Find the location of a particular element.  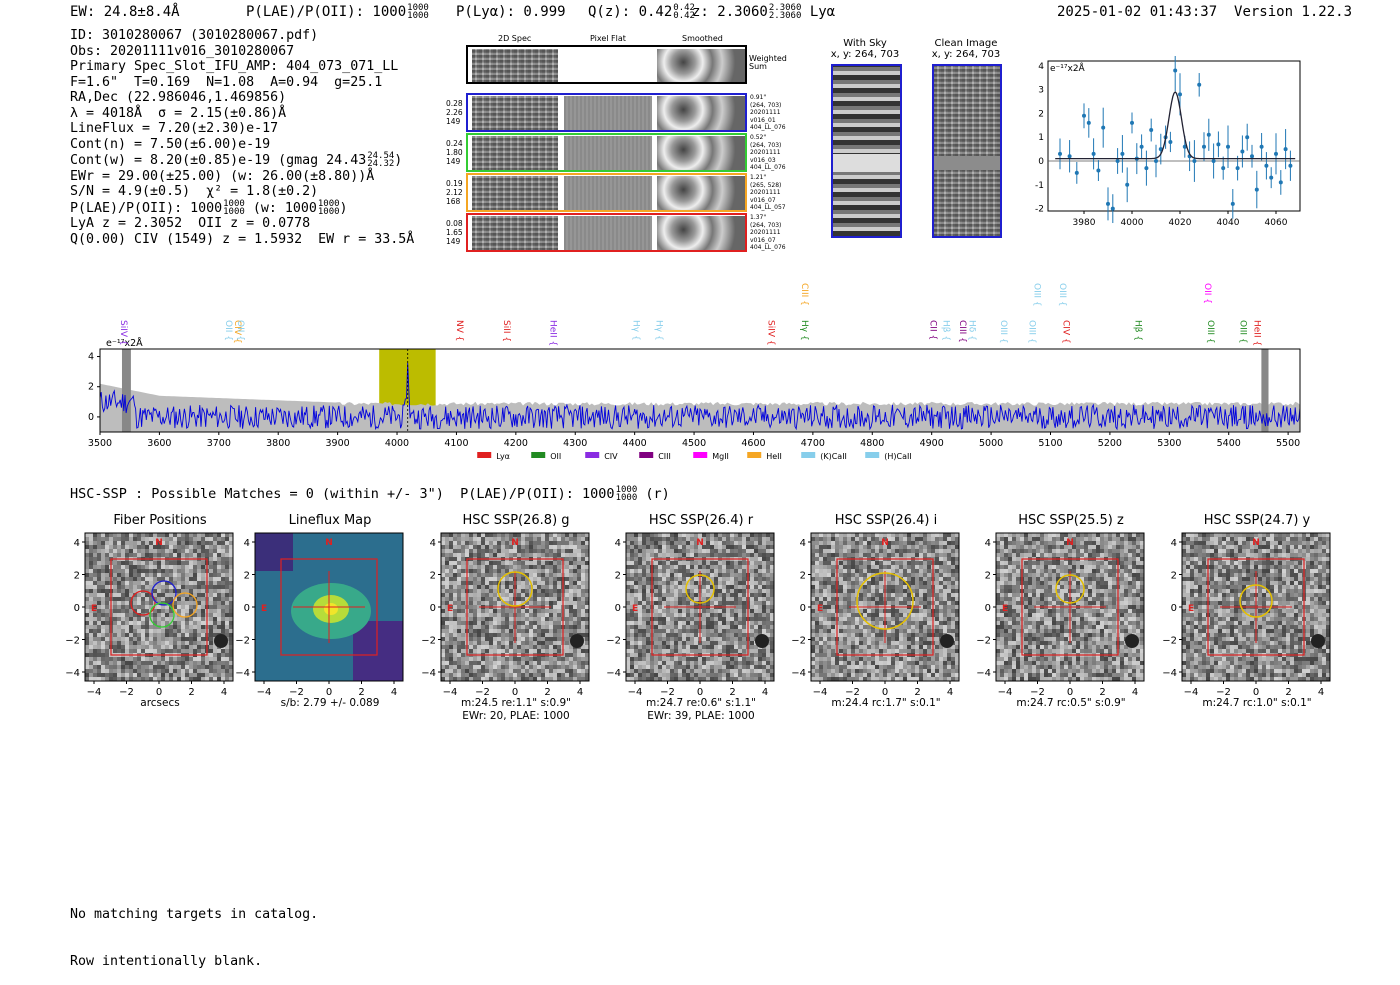

hsc-x-tick: −4 is located at coordinates (450, 691).